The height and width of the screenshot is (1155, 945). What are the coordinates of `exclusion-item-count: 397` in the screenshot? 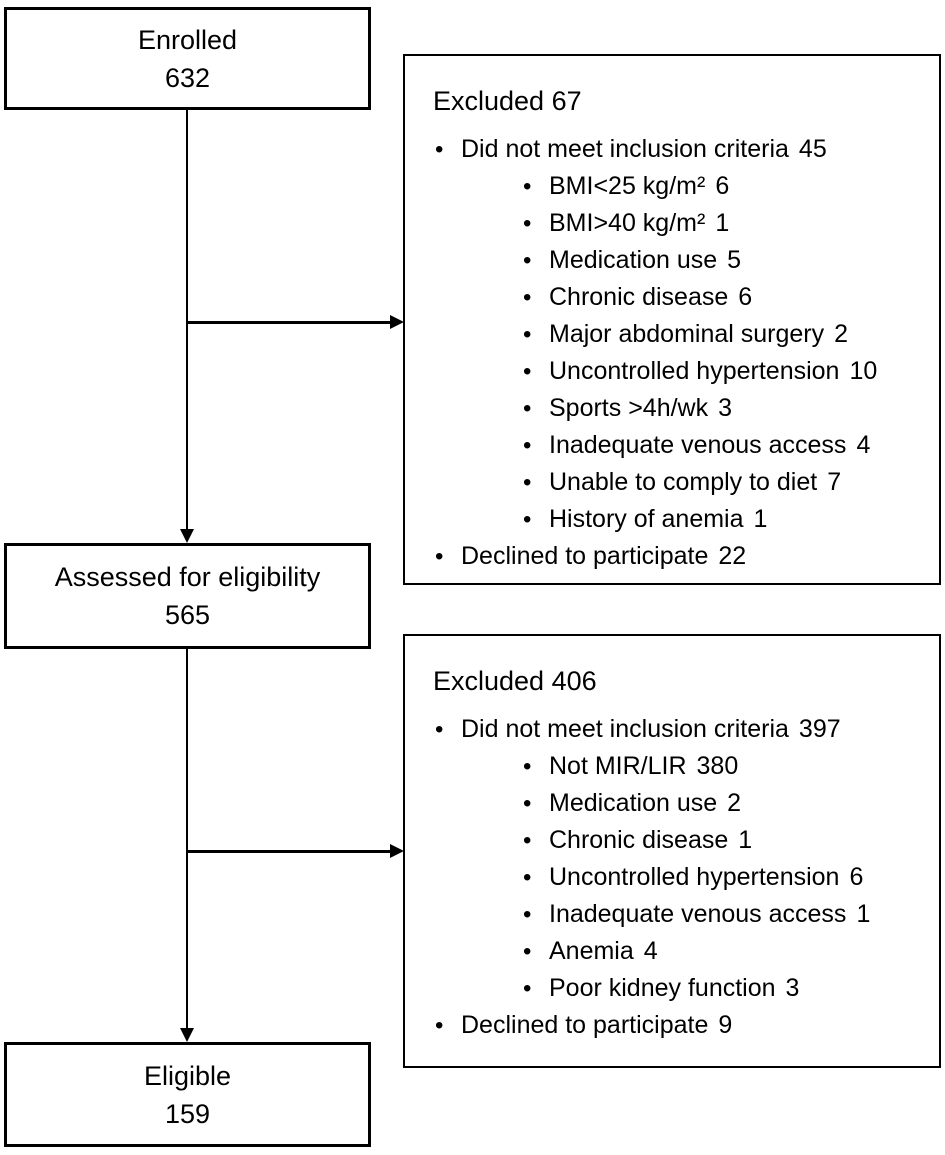 It's located at (819, 729).